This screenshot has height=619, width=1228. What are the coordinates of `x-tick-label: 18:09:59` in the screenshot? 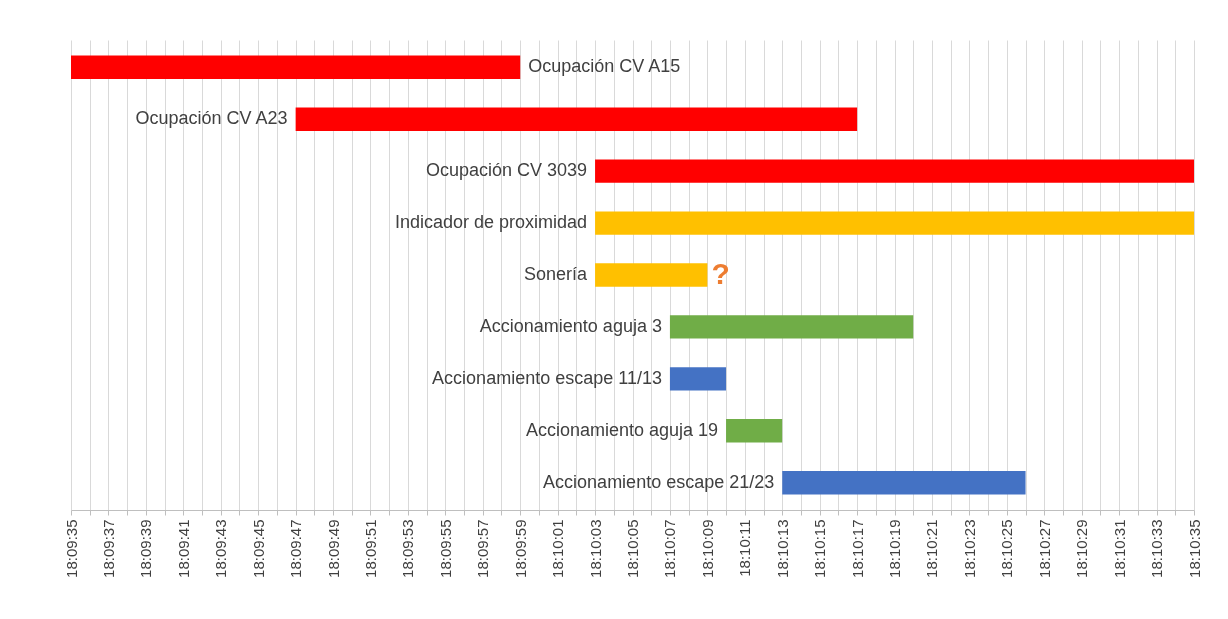 It's located at (520, 548).